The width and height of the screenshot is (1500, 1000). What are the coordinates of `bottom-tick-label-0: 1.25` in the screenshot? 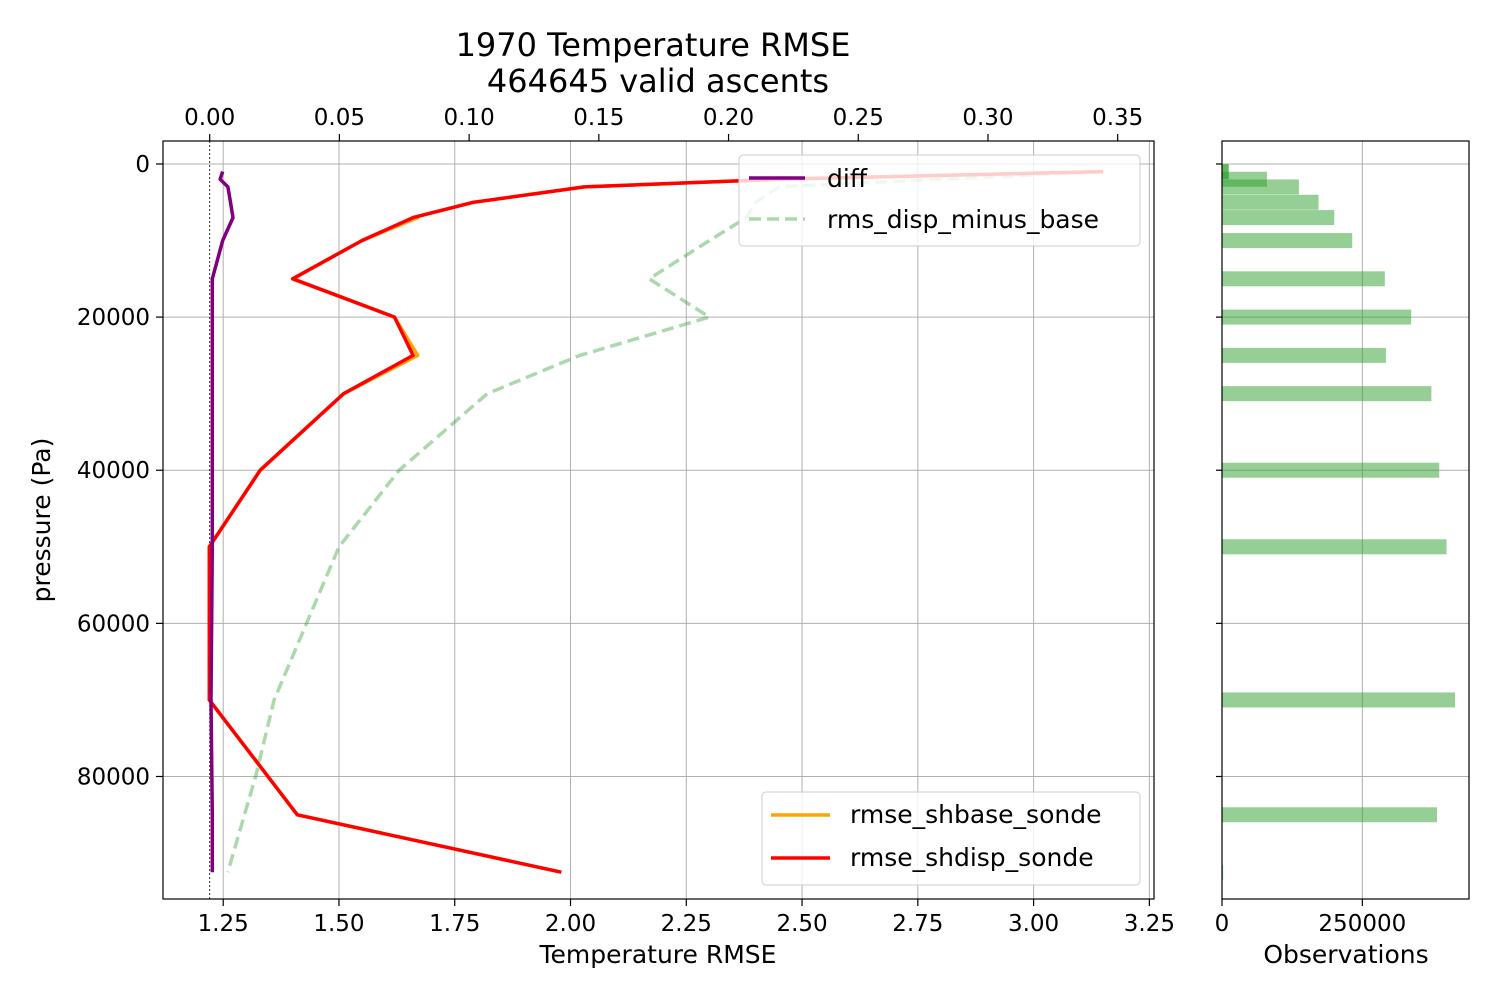 It's located at (223, 924).